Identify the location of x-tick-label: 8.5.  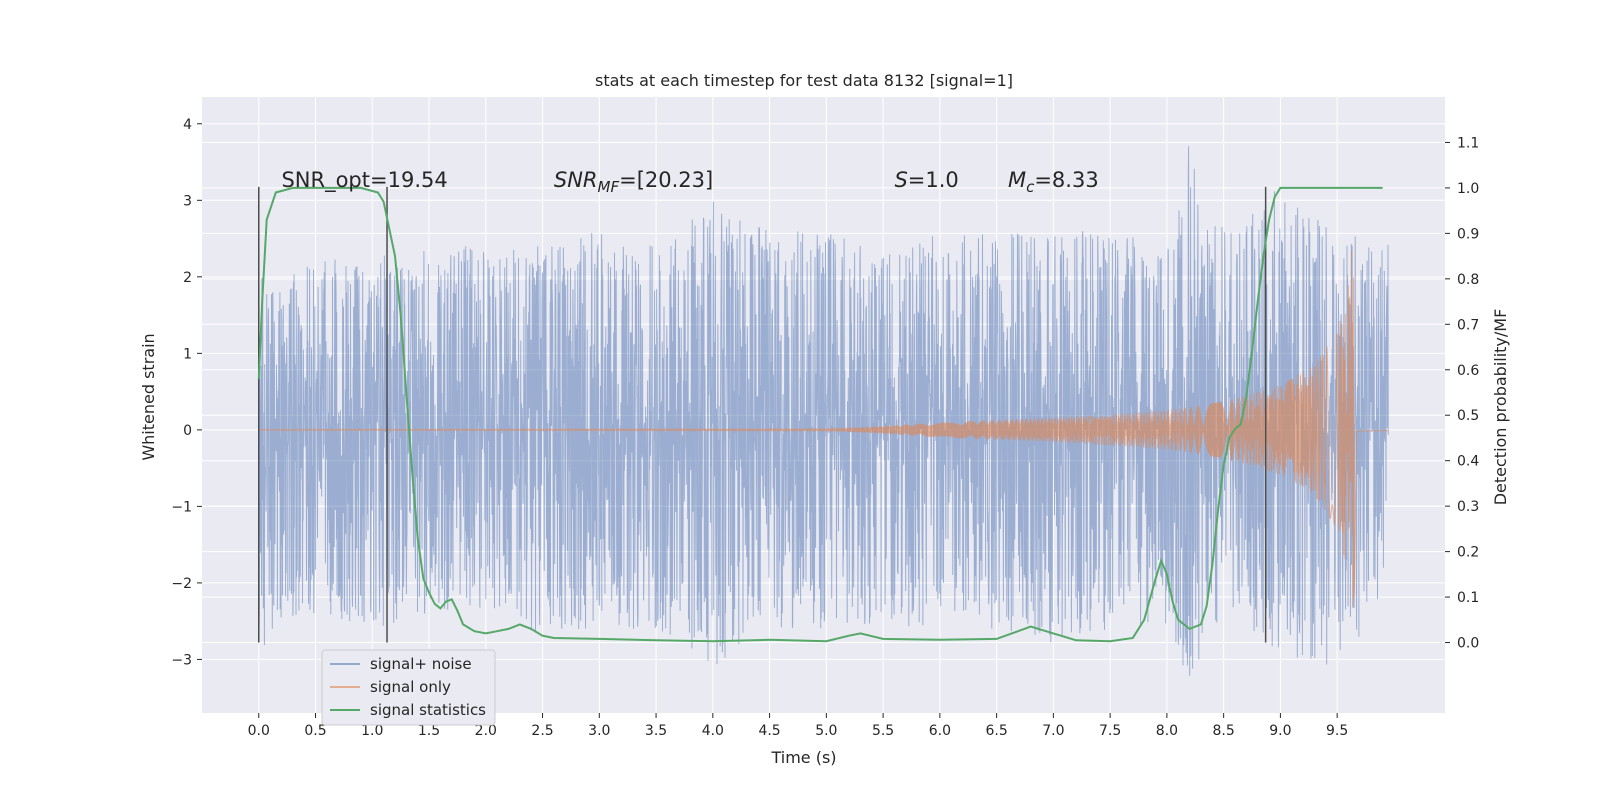
(1224, 731).